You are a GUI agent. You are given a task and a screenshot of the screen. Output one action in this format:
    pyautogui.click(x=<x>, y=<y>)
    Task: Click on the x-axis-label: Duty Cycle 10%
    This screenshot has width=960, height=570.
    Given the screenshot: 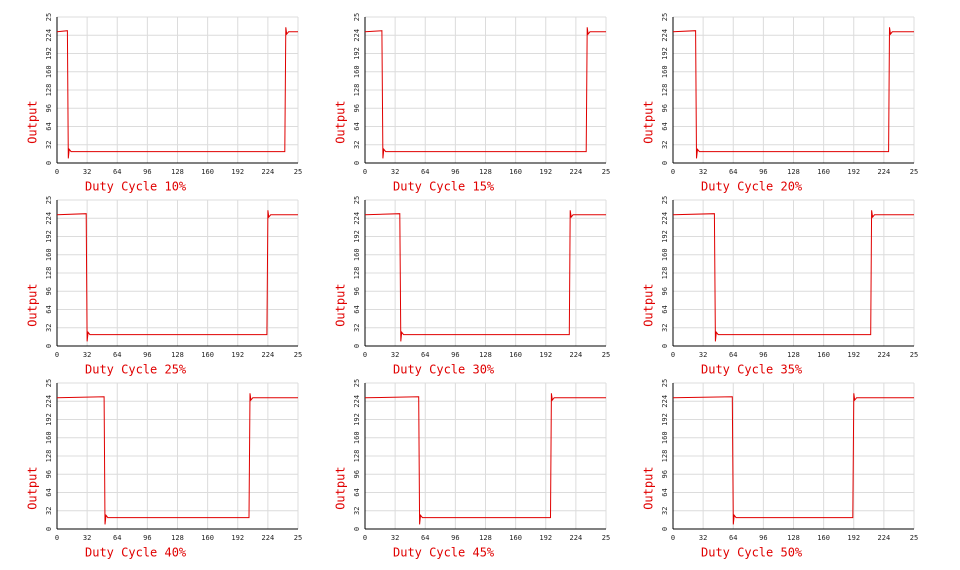 What is the action you would take?
    pyautogui.click(x=136, y=187)
    